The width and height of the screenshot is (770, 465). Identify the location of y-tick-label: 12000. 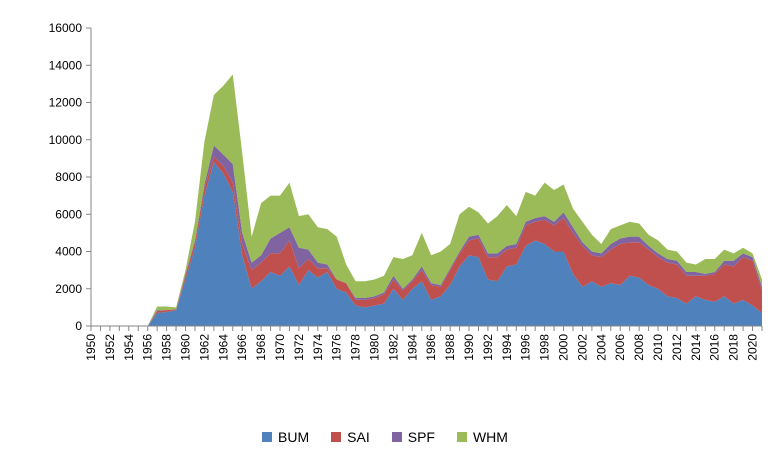
(66, 103).